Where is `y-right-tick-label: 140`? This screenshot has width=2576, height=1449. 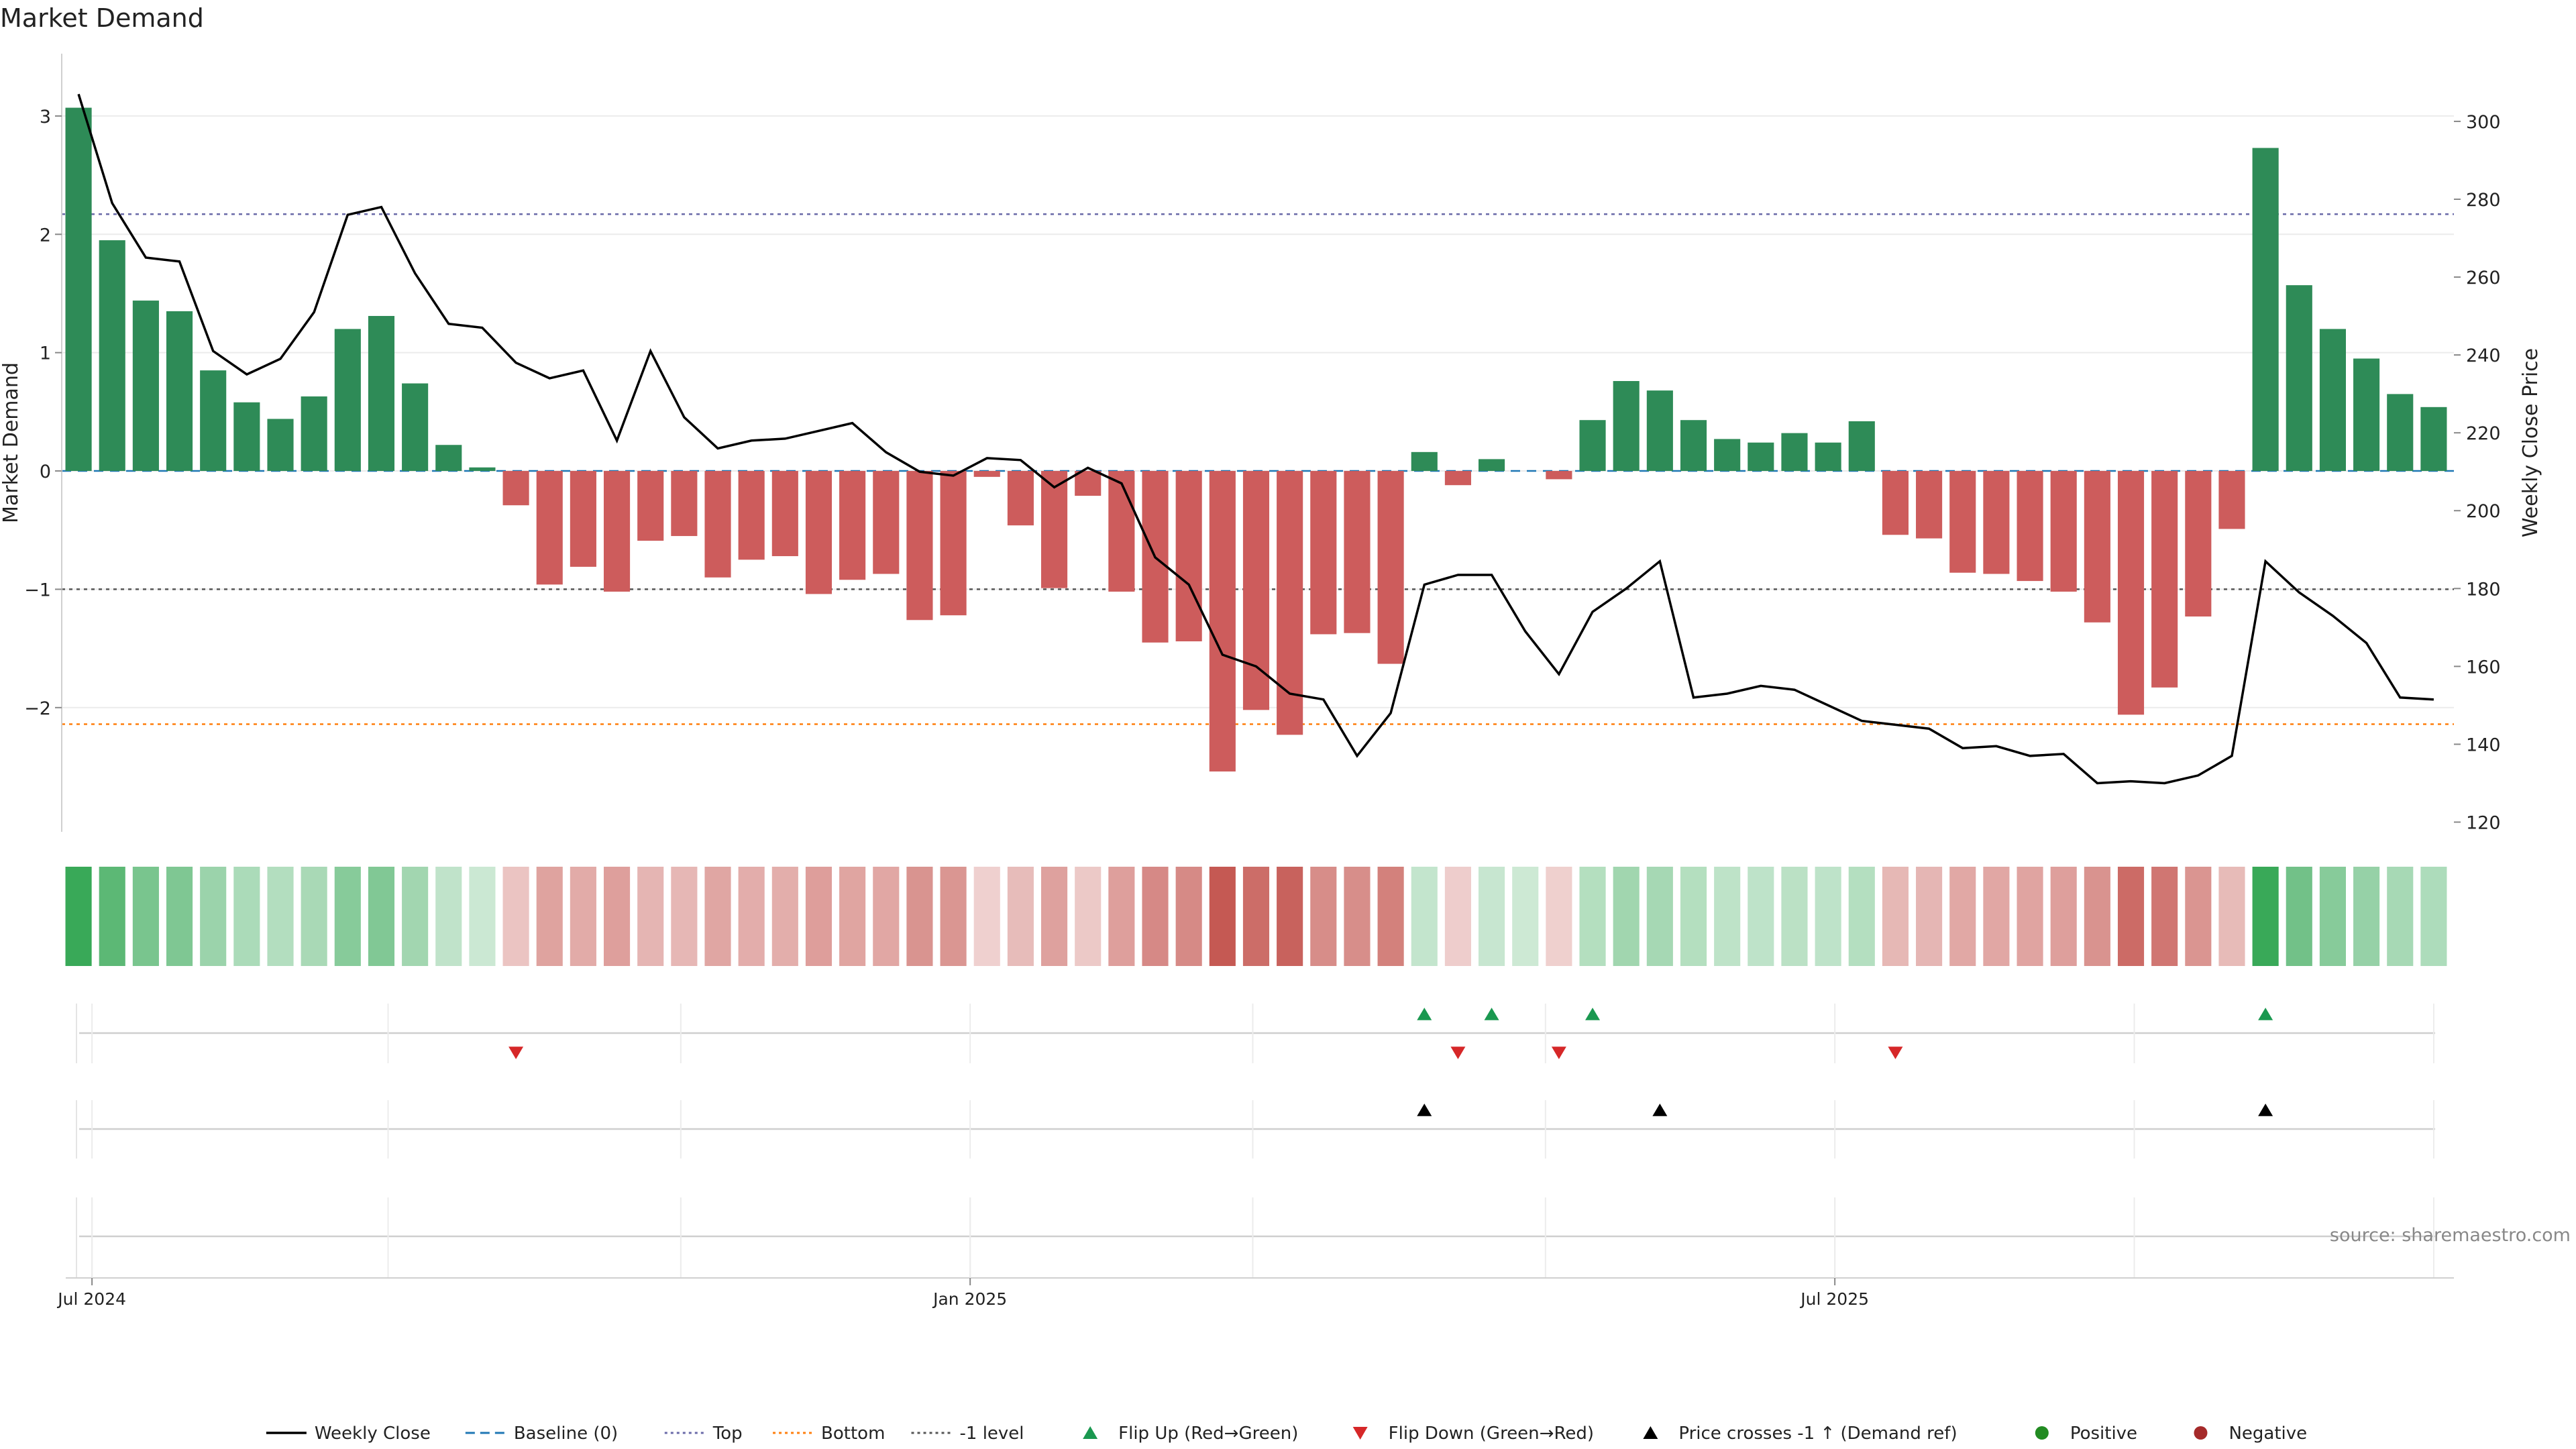 y-right-tick-label: 140 is located at coordinates (2483, 745).